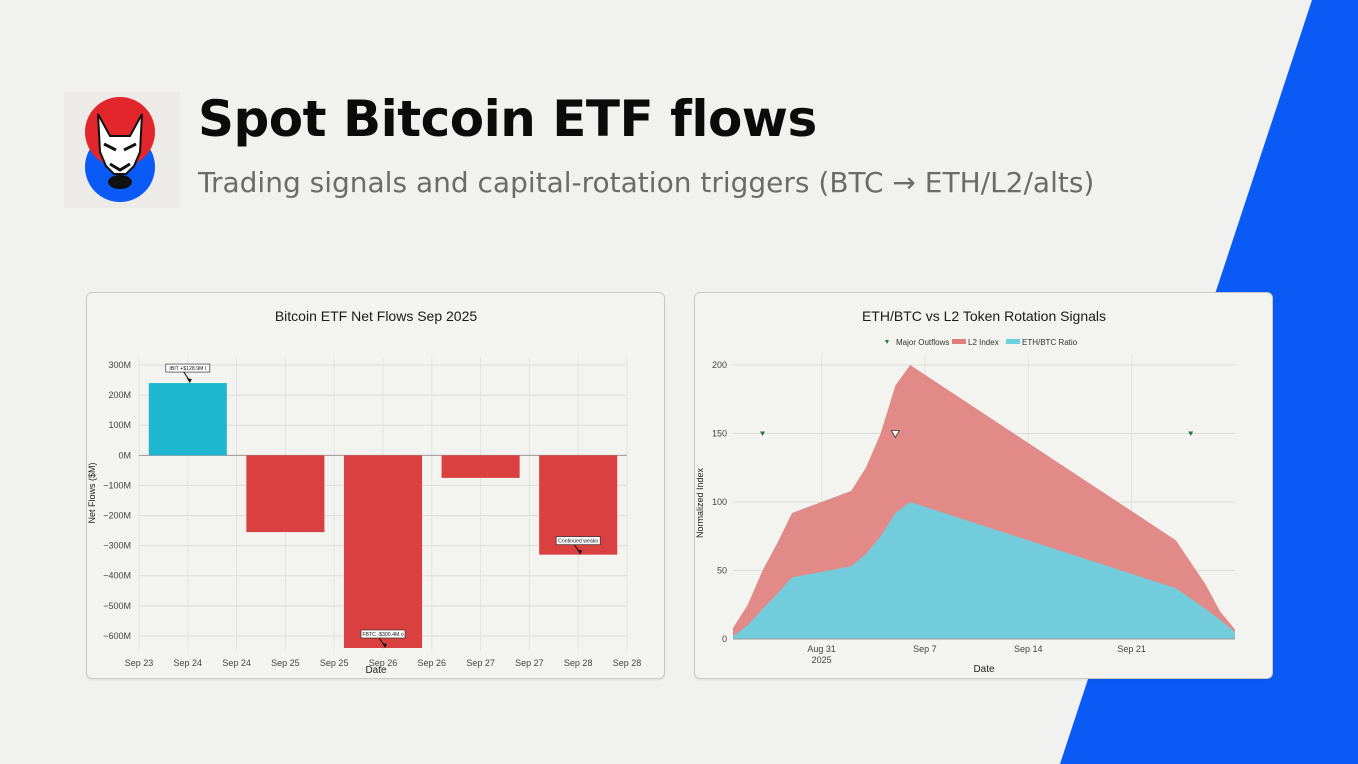 Image resolution: width=1358 pixels, height=764 pixels. I want to click on legend-entry-label: Major Outflows, so click(922, 342).